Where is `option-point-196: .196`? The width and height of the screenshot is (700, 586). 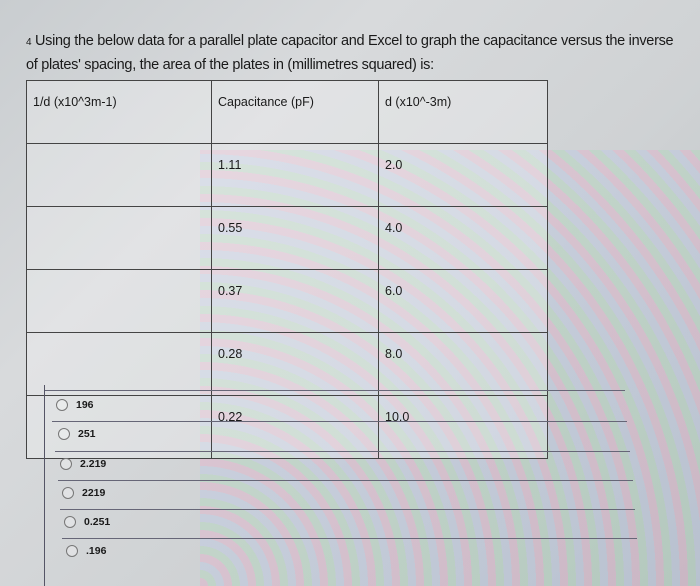
option-point-196: .196 is located at coordinates (86, 551).